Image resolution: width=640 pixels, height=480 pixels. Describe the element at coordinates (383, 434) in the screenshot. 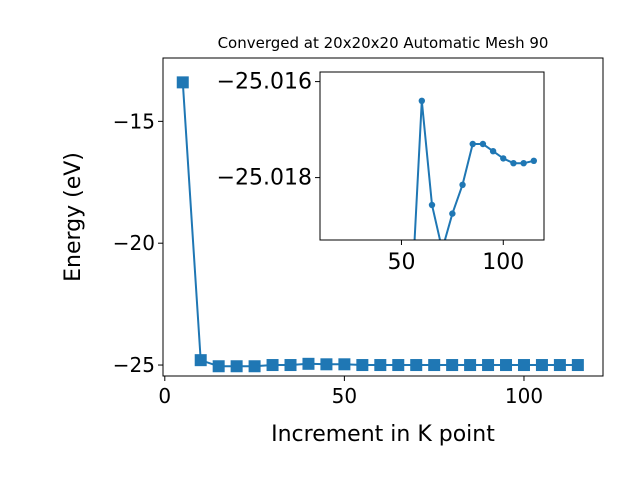

I see `x-axis-label: Increment in K point` at that location.